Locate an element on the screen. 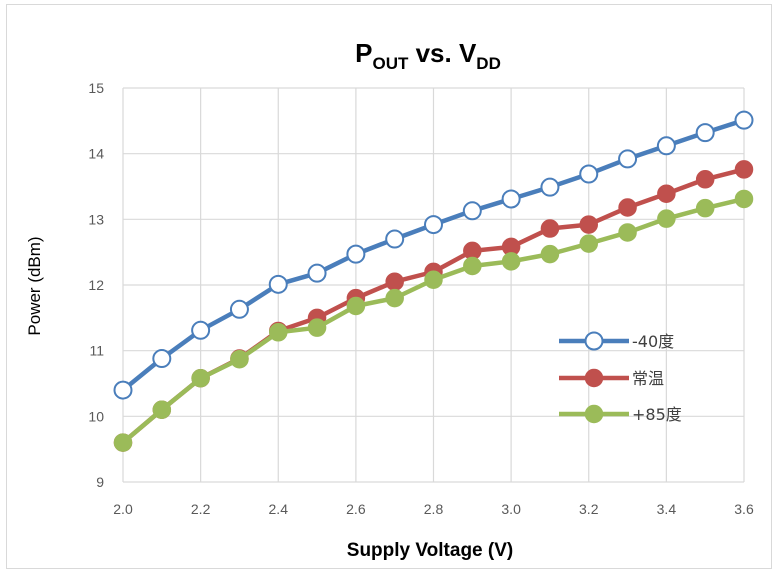 Image resolution: width=780 pixels, height=573 pixels. legend-label: -40度 is located at coordinates (653, 341).